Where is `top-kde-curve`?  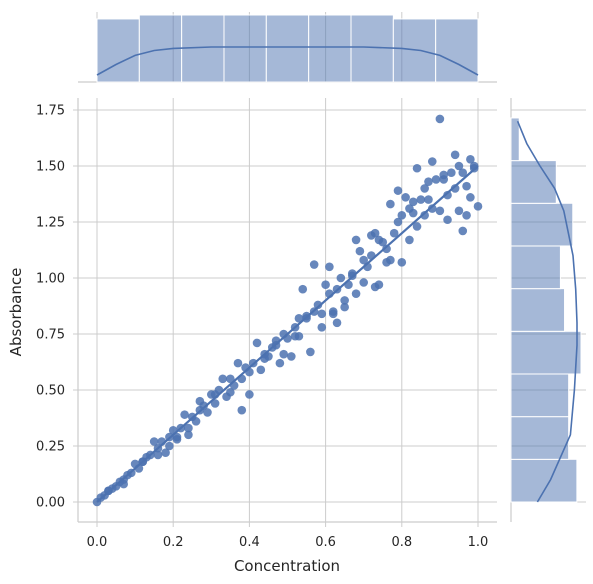
top-kde-curve is located at coordinates (287, 61).